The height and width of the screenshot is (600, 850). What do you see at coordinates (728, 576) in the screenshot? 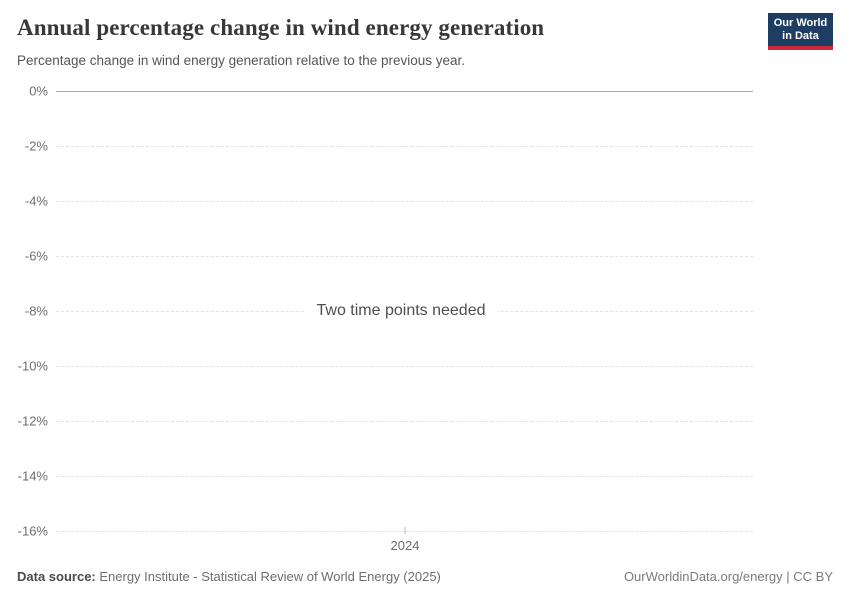
I see `attribution-link: OurWorldinData.org/energy | CC BY` at bounding box center [728, 576].